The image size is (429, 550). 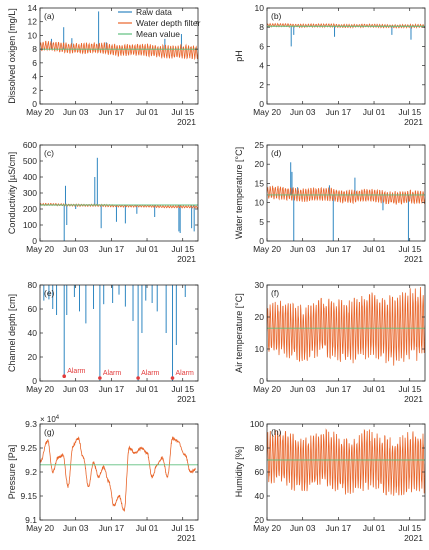 What do you see at coordinates (31, 520) in the screenshot?
I see `y-tick-label-0: 9.1` at bounding box center [31, 520].